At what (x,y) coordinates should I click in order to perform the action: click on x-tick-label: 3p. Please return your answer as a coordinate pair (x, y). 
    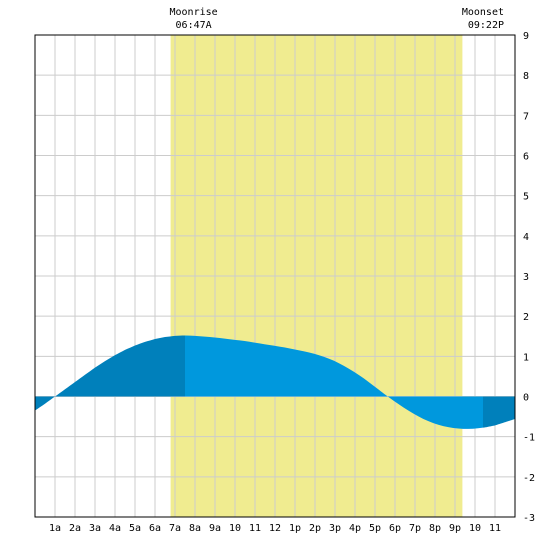
    Looking at the image, I should click on (335, 528).